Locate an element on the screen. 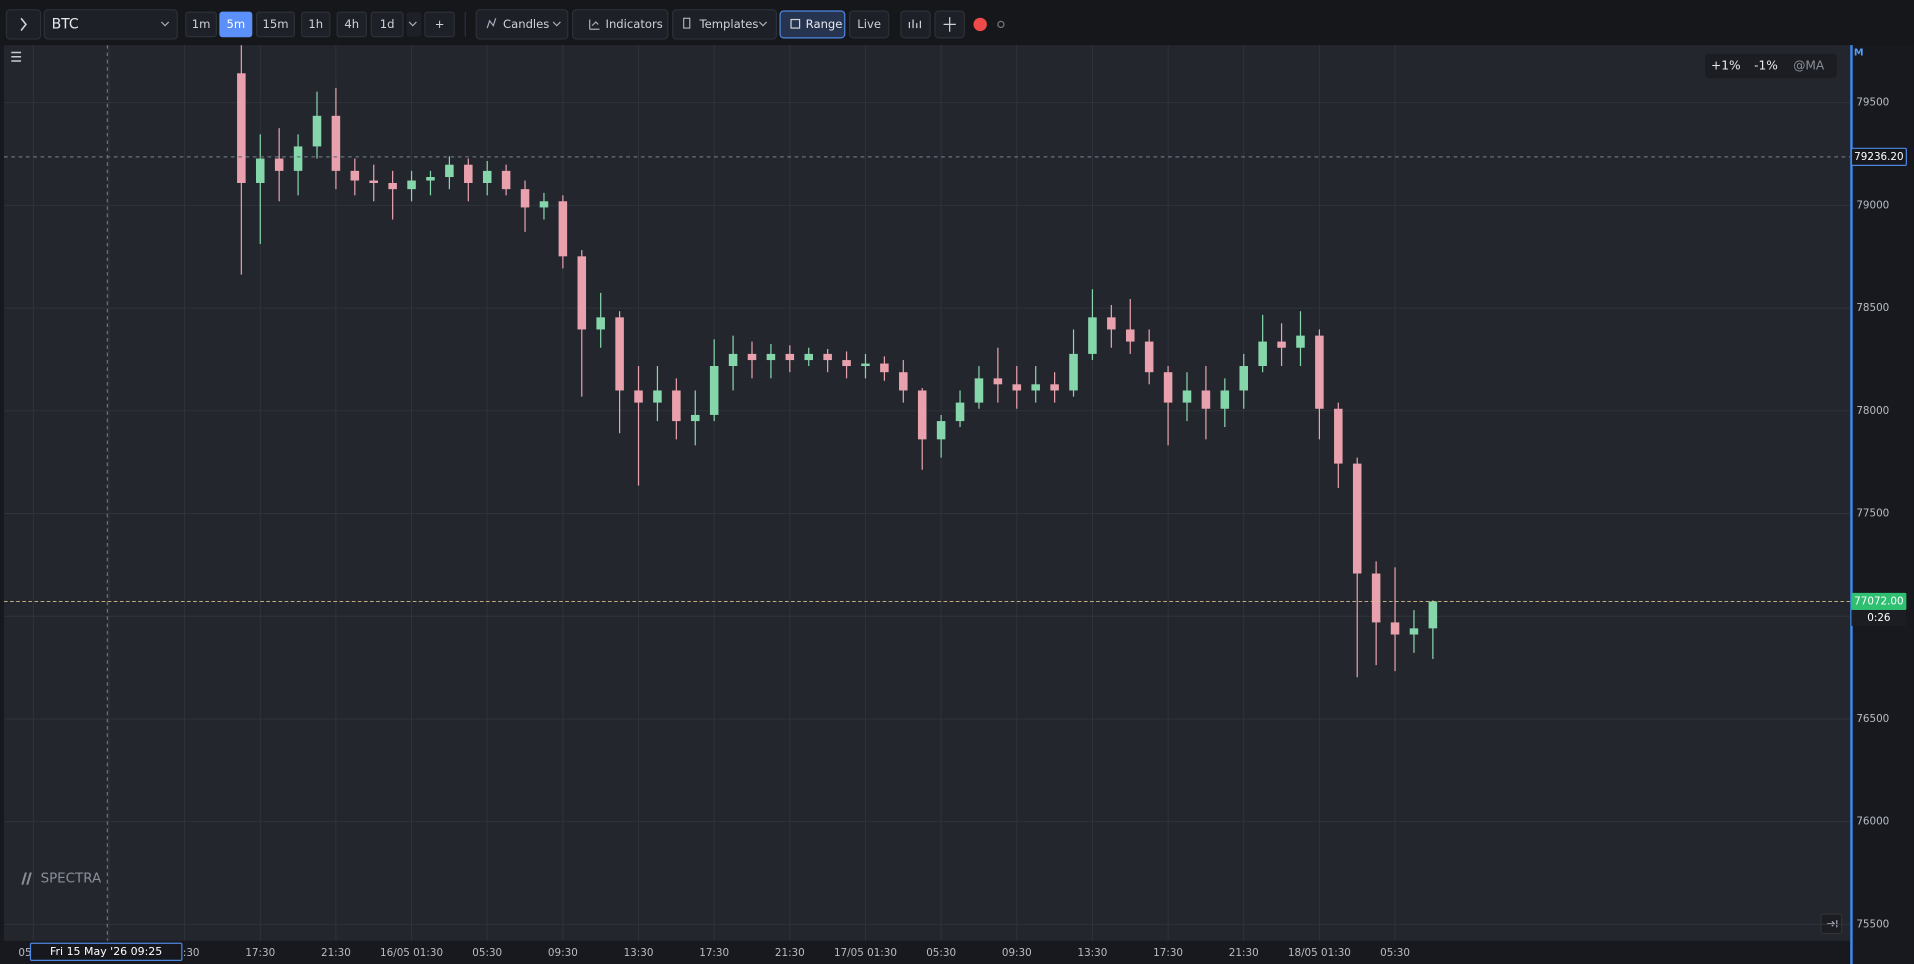 The height and width of the screenshot is (964, 1914). live-button is located at coordinates (869, 24).